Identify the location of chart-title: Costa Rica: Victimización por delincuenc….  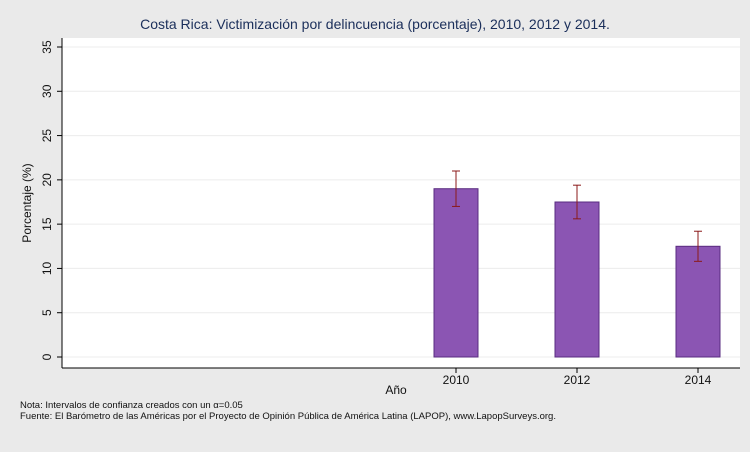
(375, 24).